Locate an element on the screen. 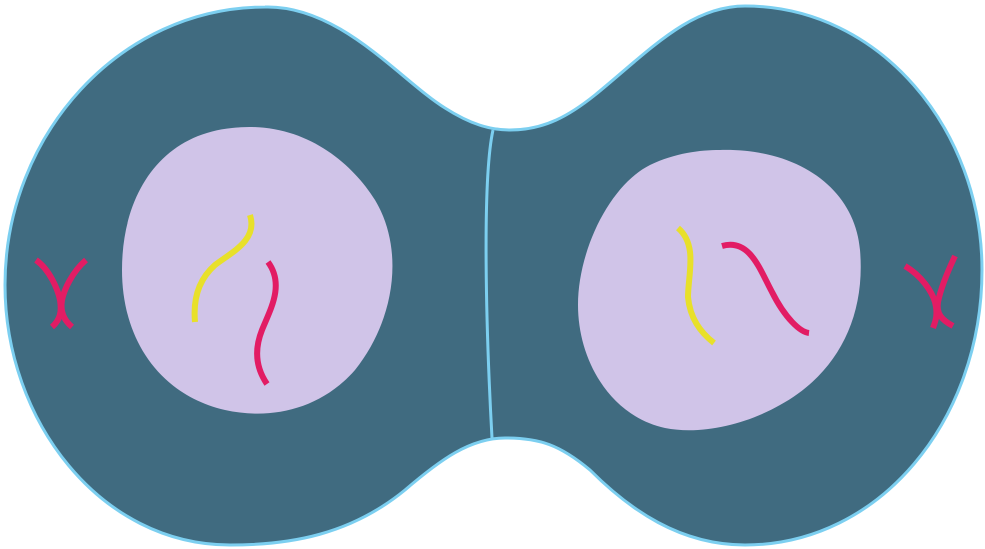 The width and height of the screenshot is (985, 549). right-x-chromosome is located at coordinates (930, 292).